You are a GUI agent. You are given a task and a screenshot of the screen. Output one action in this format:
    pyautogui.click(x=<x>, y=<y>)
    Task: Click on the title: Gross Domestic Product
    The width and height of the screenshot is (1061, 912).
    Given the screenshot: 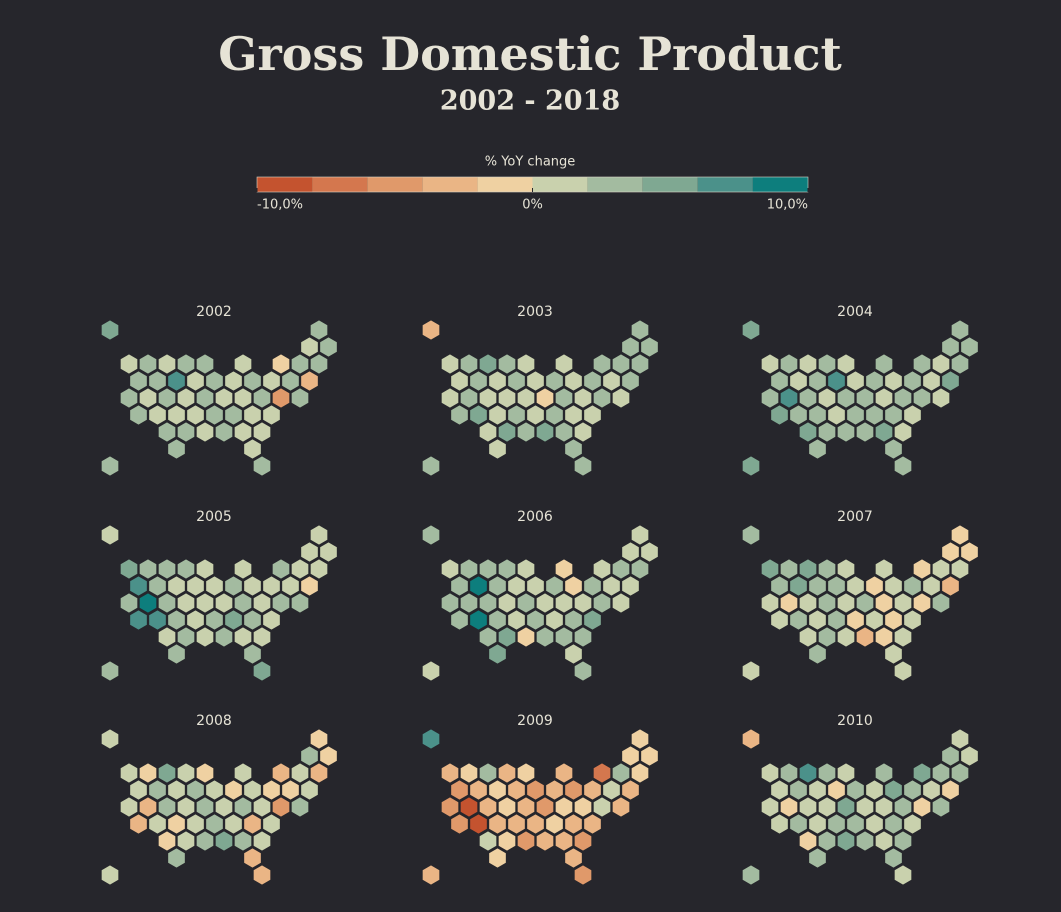 What is the action you would take?
    pyautogui.click(x=530, y=54)
    